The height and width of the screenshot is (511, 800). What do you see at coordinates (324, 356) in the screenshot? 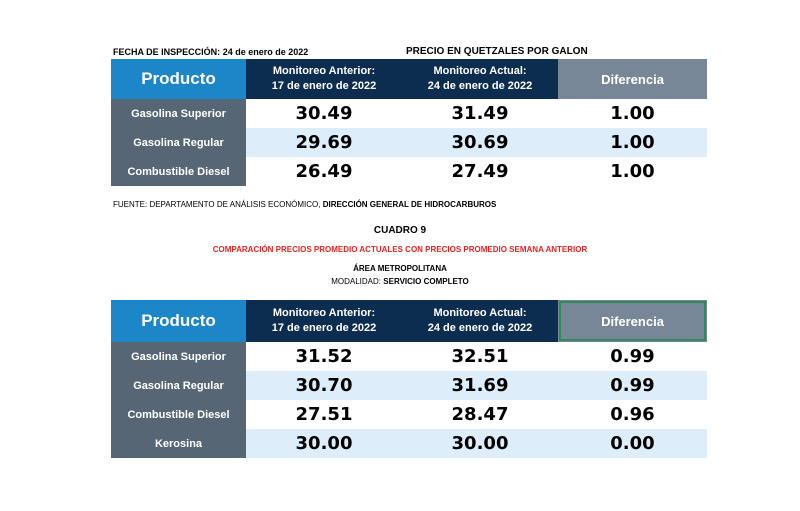
I see `price-anterior: 31.52` at bounding box center [324, 356].